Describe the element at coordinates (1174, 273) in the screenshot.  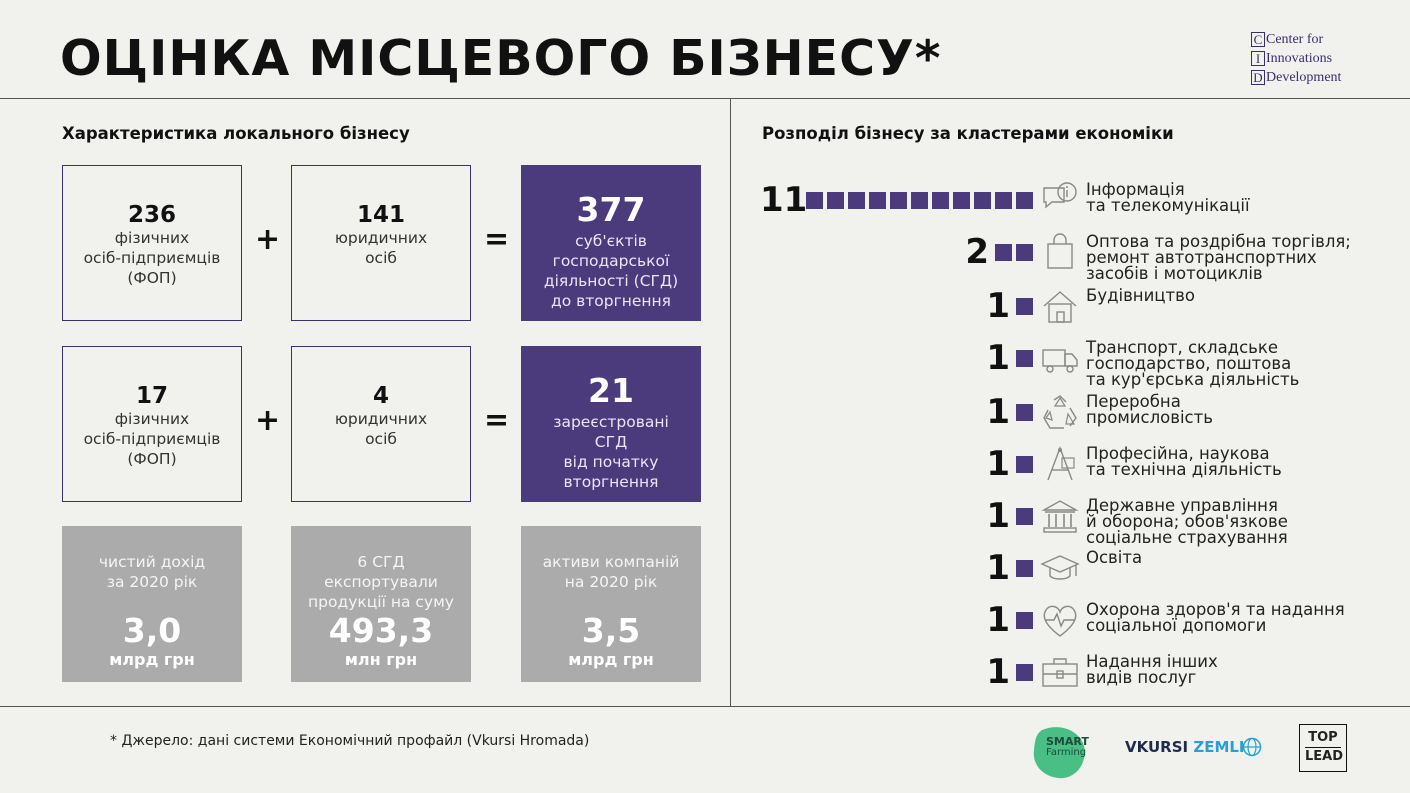
I see `cluster-label-line: засобів і мотоциклів` at that location.